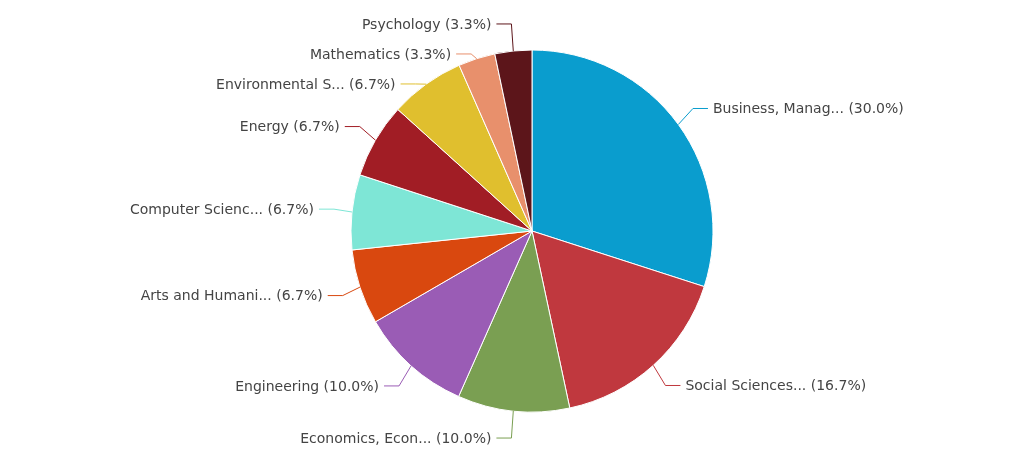 Image resolution: width=1016 pixels, height=459 pixels. Describe the element at coordinates (396, 437) in the screenshot. I see `slice-label: Economics, Econ... (10.0%)` at that location.